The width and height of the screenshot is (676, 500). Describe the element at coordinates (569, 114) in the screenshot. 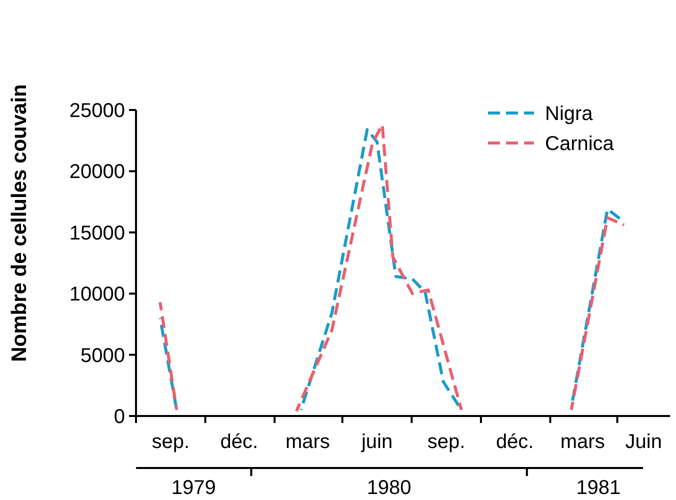

I see `legend-label: Nigra` at that location.